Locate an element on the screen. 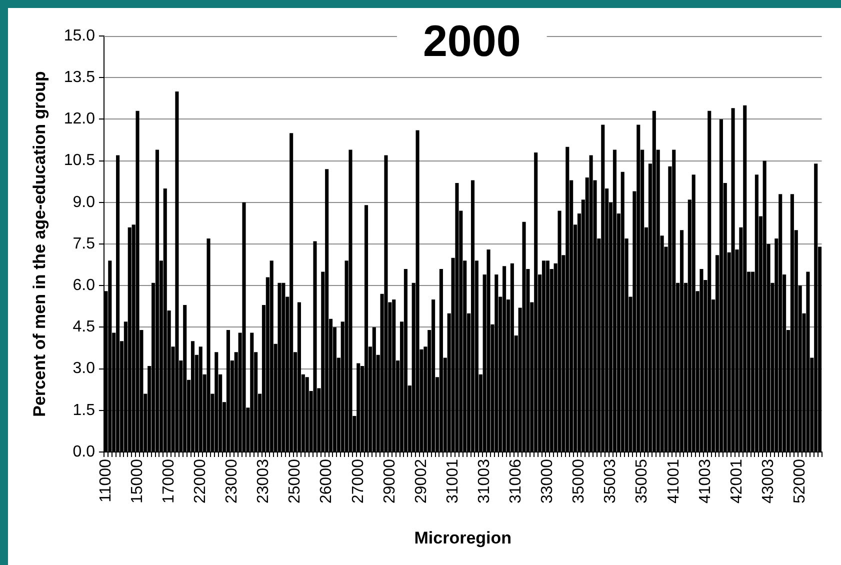  y-tick-label: 12.0 is located at coordinates (80, 119).